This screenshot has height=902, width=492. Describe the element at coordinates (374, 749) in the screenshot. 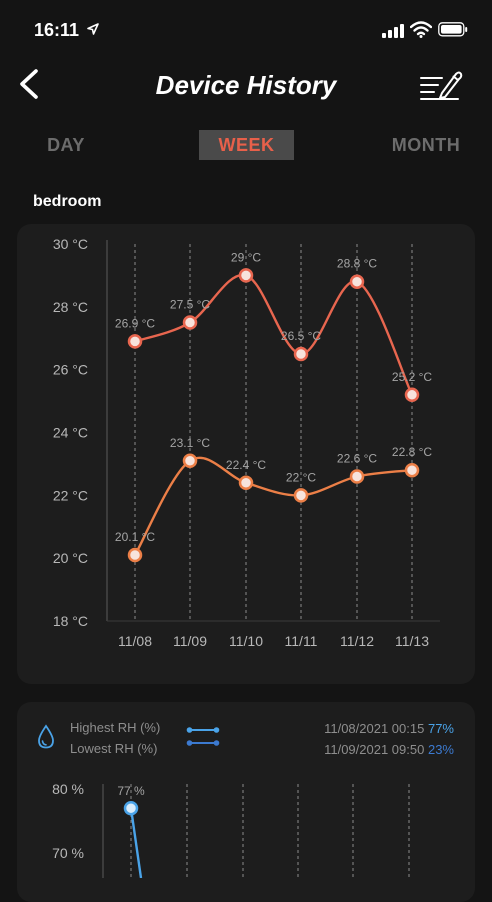

I see `rh-lowest-time: 11/09/2021 09:50` at that location.